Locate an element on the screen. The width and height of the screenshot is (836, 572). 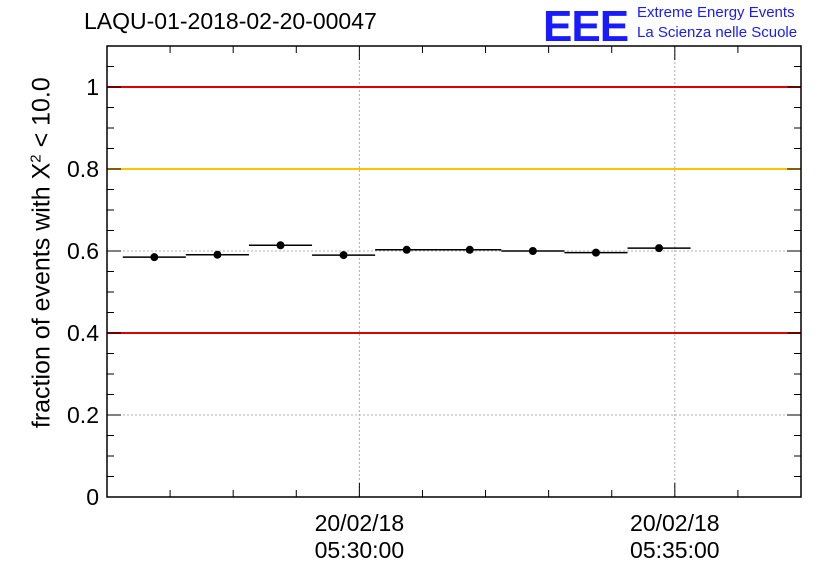
chart-title: LAQU-01-2018-02-20-00047 is located at coordinates (230, 21).